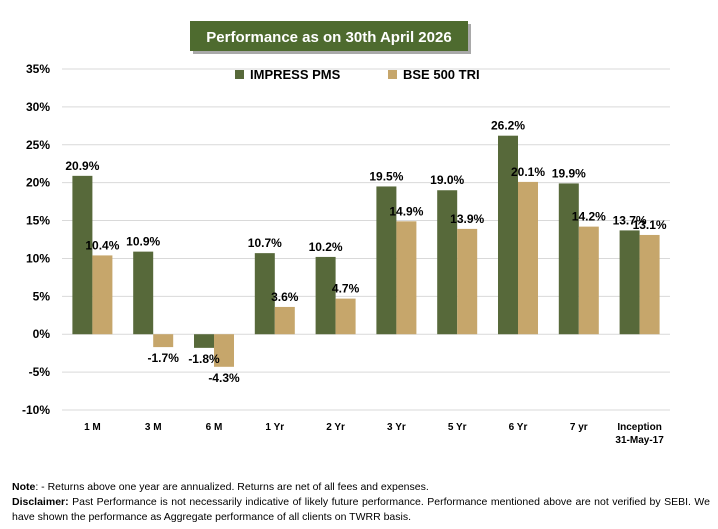 Image resolution: width=718 pixels, height=529 pixels. What do you see at coordinates (38, 107) in the screenshot?
I see `y-tick-label: 30%` at bounding box center [38, 107].